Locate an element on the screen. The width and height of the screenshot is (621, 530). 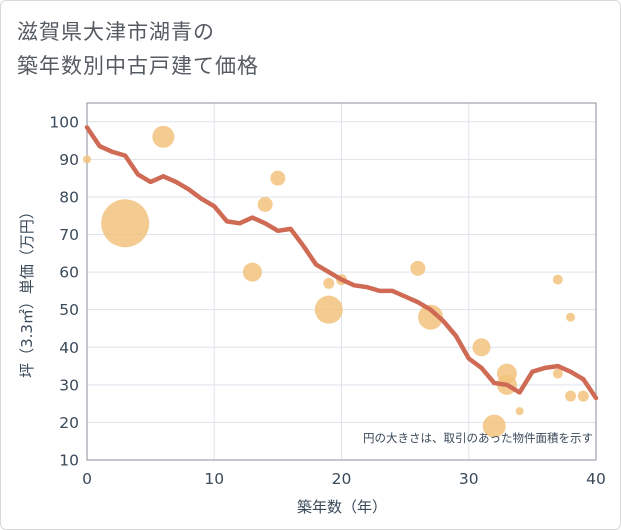
x-axis-label: 築年数（年） is located at coordinates (342, 507).